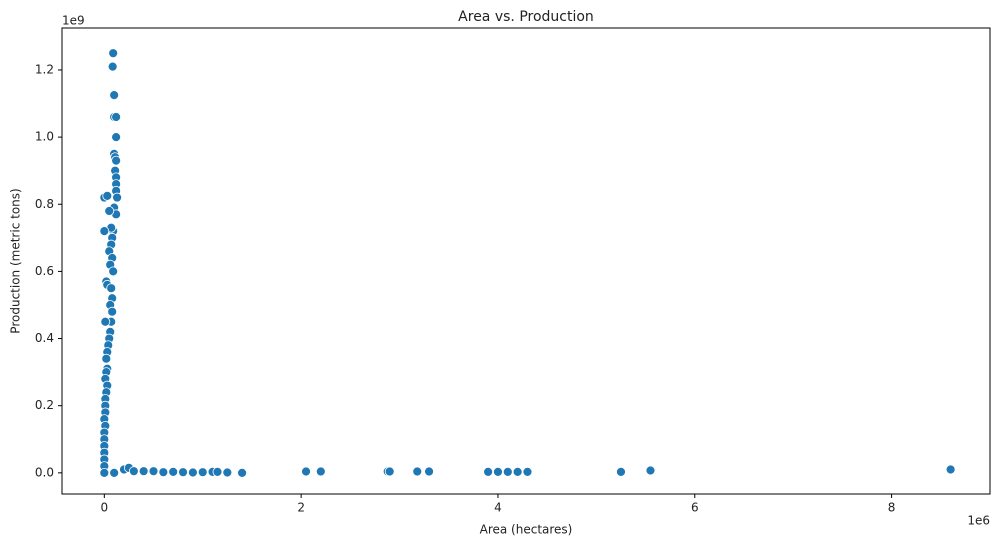 The height and width of the screenshot is (547, 1001). I want to click on x-tick-label: 2, so click(301, 508).